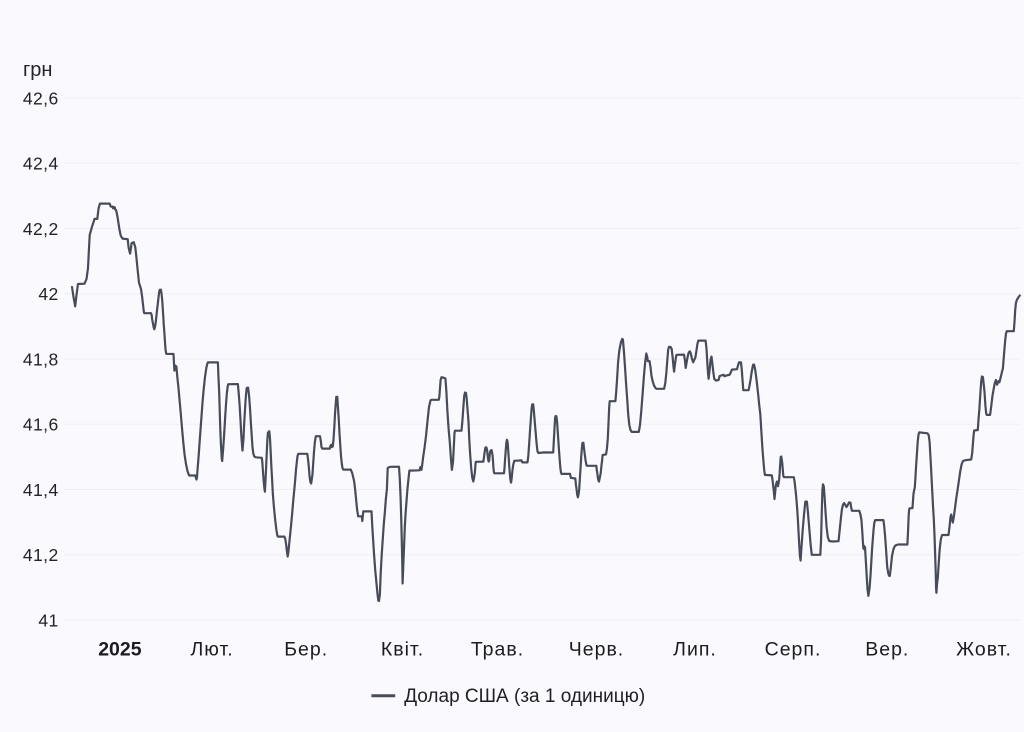 The height and width of the screenshot is (732, 1024). Describe the element at coordinates (41, 229) in the screenshot. I see `svg-text: 42,2` at that location.